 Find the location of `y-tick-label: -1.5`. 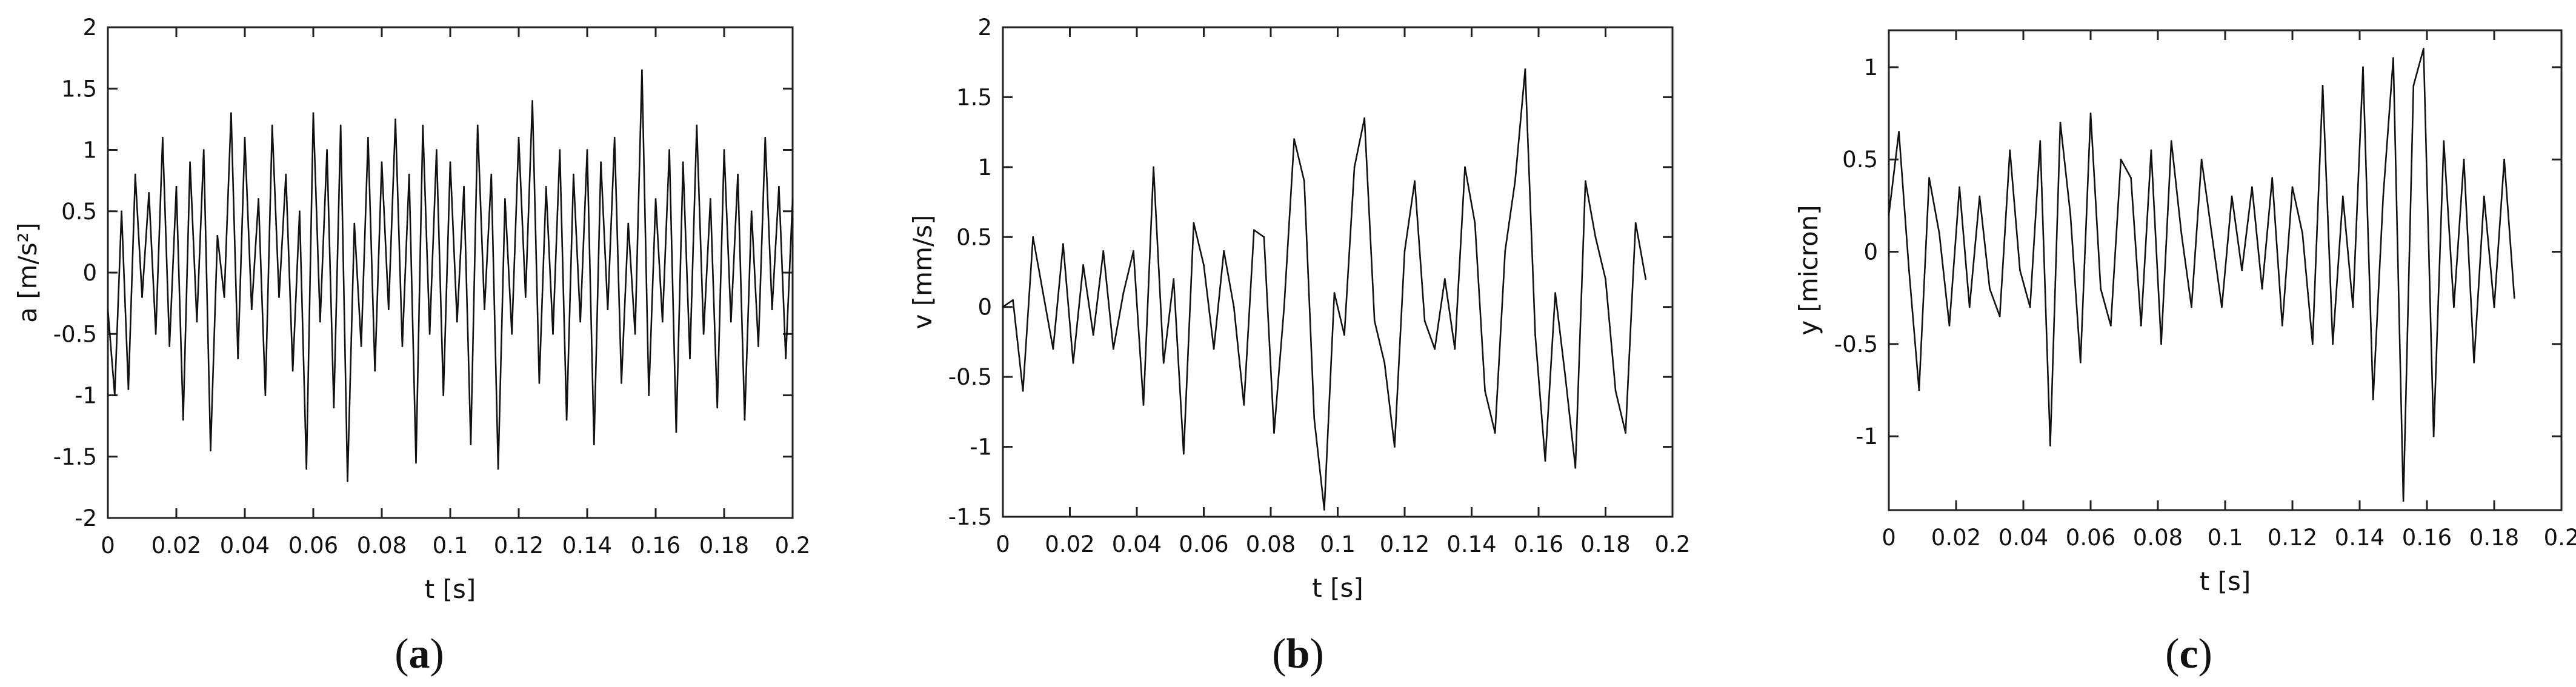

y-tick-label: -1.5 is located at coordinates (75, 457).